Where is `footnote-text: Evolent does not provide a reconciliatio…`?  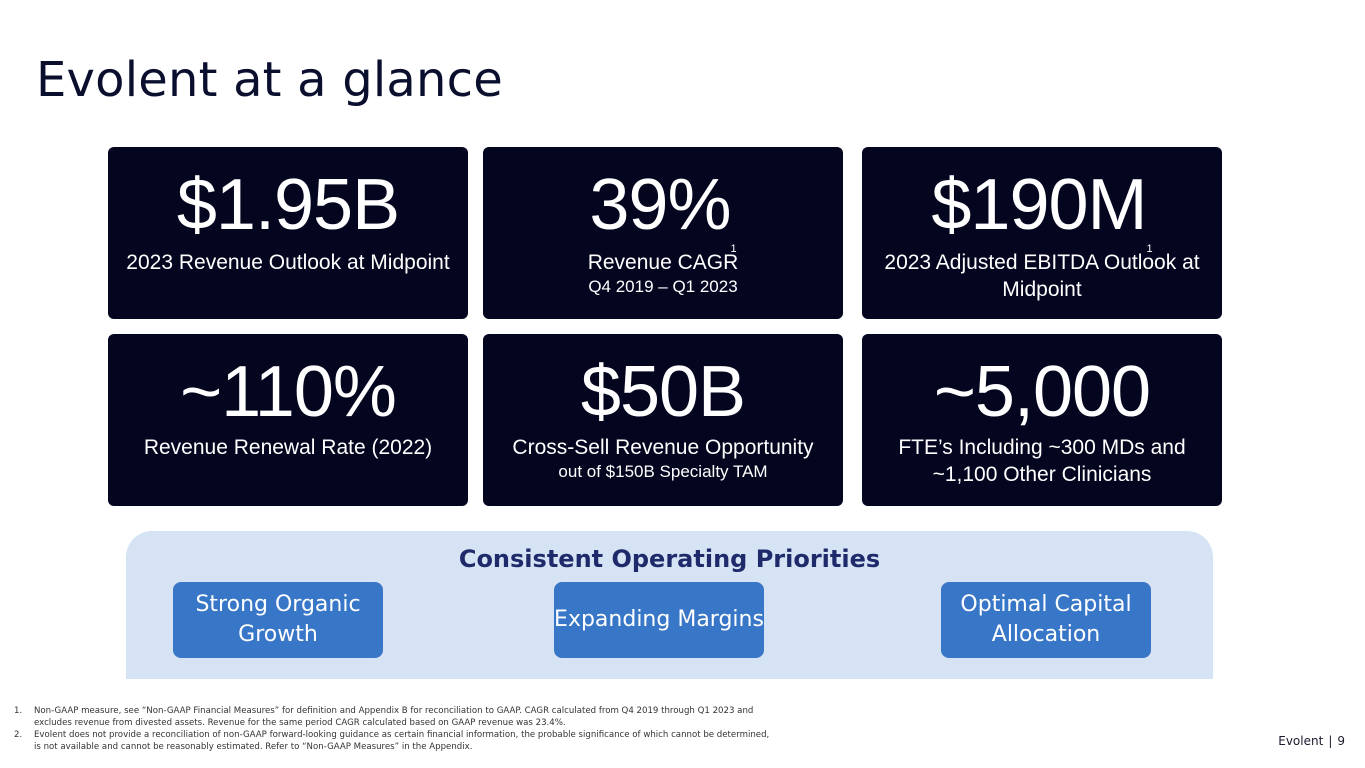 footnote-text: Evolent does not provide a reconciliatio… is located at coordinates (402, 741).